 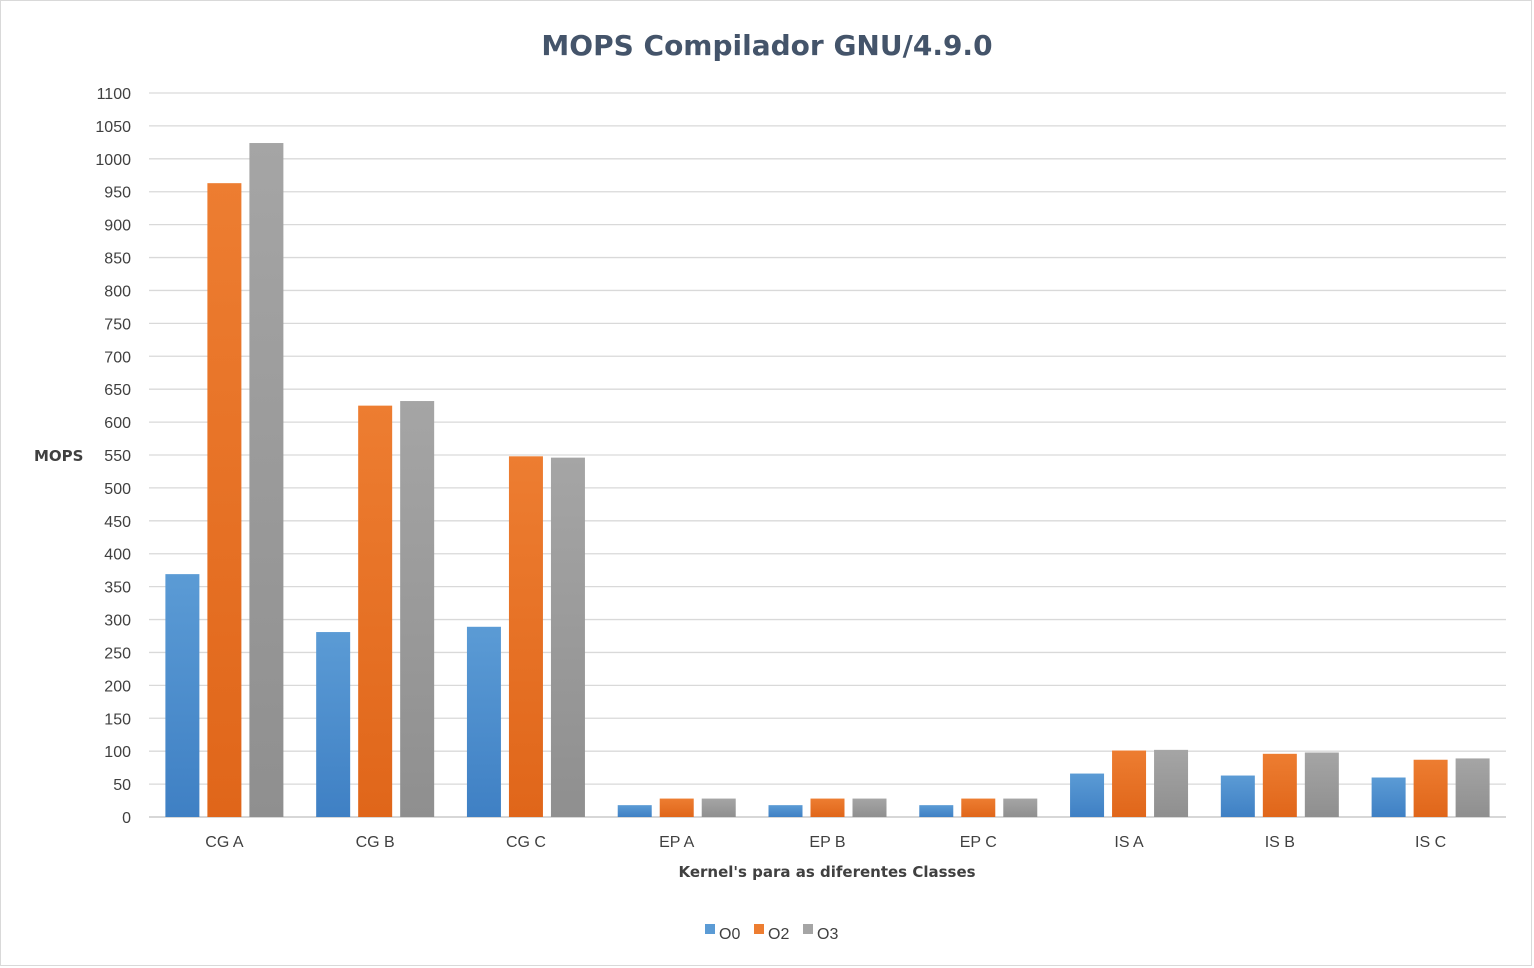 I want to click on y-tick-label: 200, so click(x=117, y=686).